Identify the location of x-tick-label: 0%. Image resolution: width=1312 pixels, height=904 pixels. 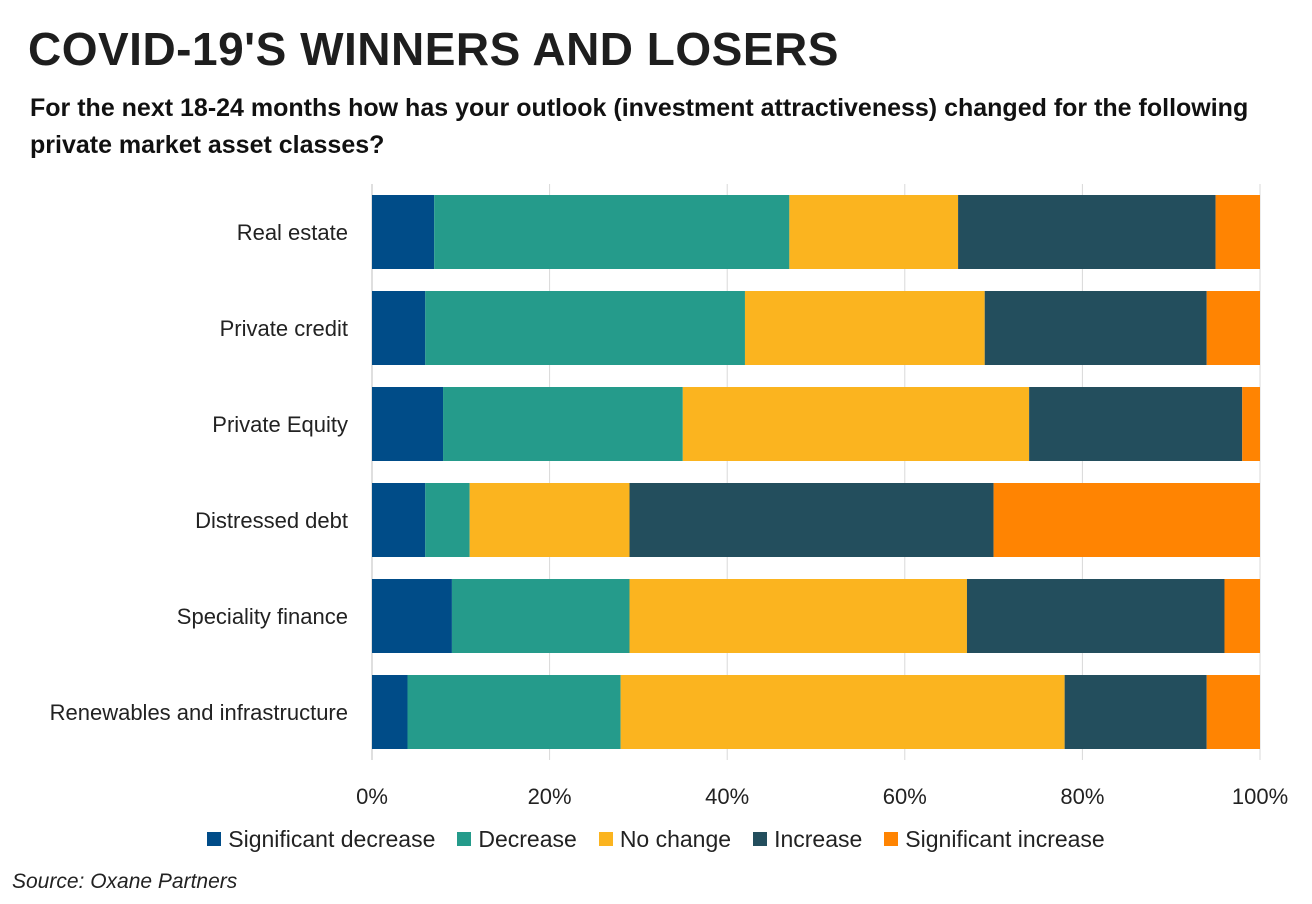
(372, 796).